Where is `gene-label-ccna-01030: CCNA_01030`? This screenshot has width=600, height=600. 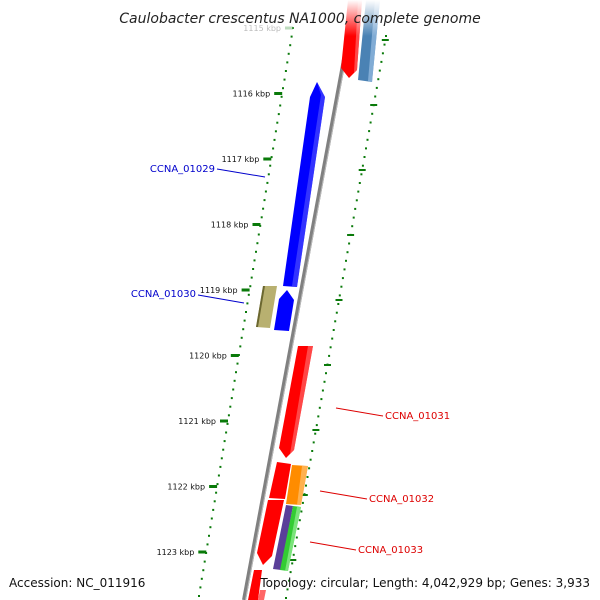 gene-label-ccna-01030: CCNA_01030 is located at coordinates (163, 294).